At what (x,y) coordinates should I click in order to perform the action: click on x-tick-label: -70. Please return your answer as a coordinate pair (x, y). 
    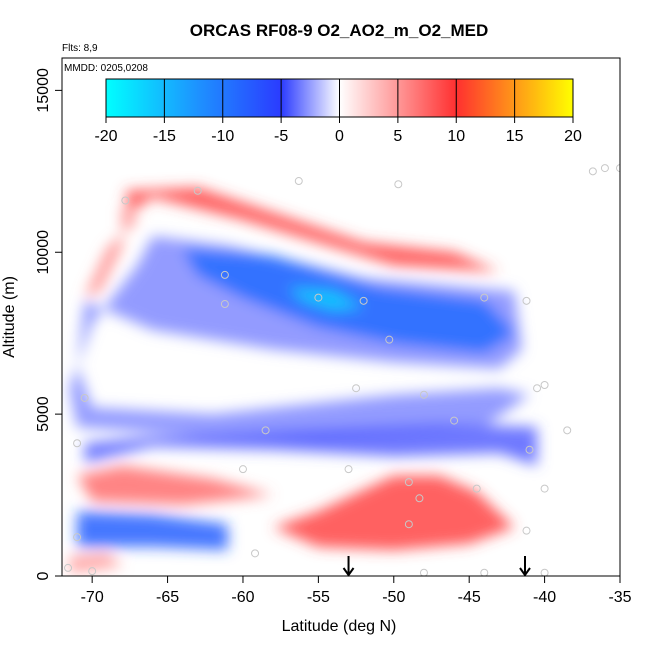
    Looking at the image, I should click on (92, 597).